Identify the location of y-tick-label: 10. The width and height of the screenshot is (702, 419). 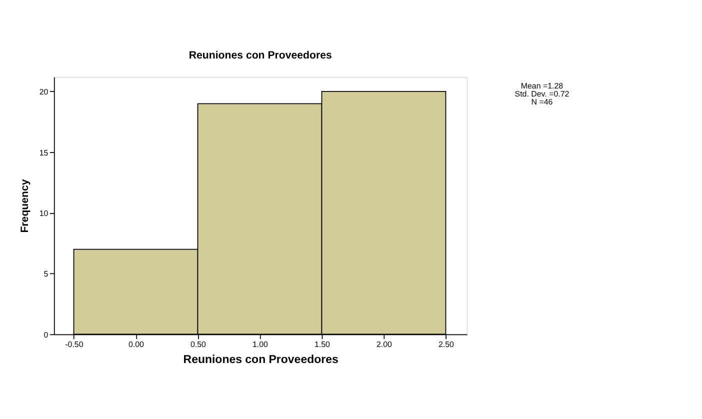
(44, 213).